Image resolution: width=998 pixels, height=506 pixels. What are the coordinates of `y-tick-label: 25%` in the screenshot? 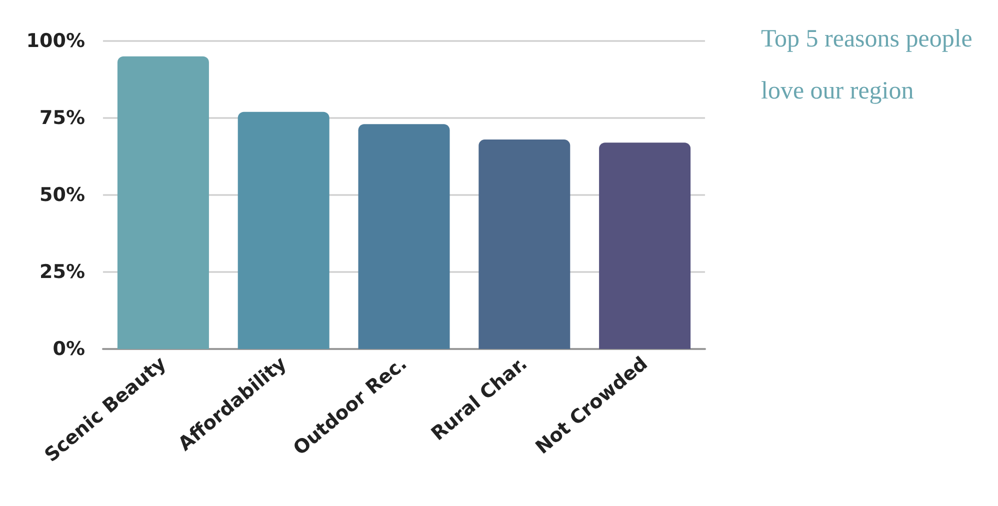 It's located at (62, 272).